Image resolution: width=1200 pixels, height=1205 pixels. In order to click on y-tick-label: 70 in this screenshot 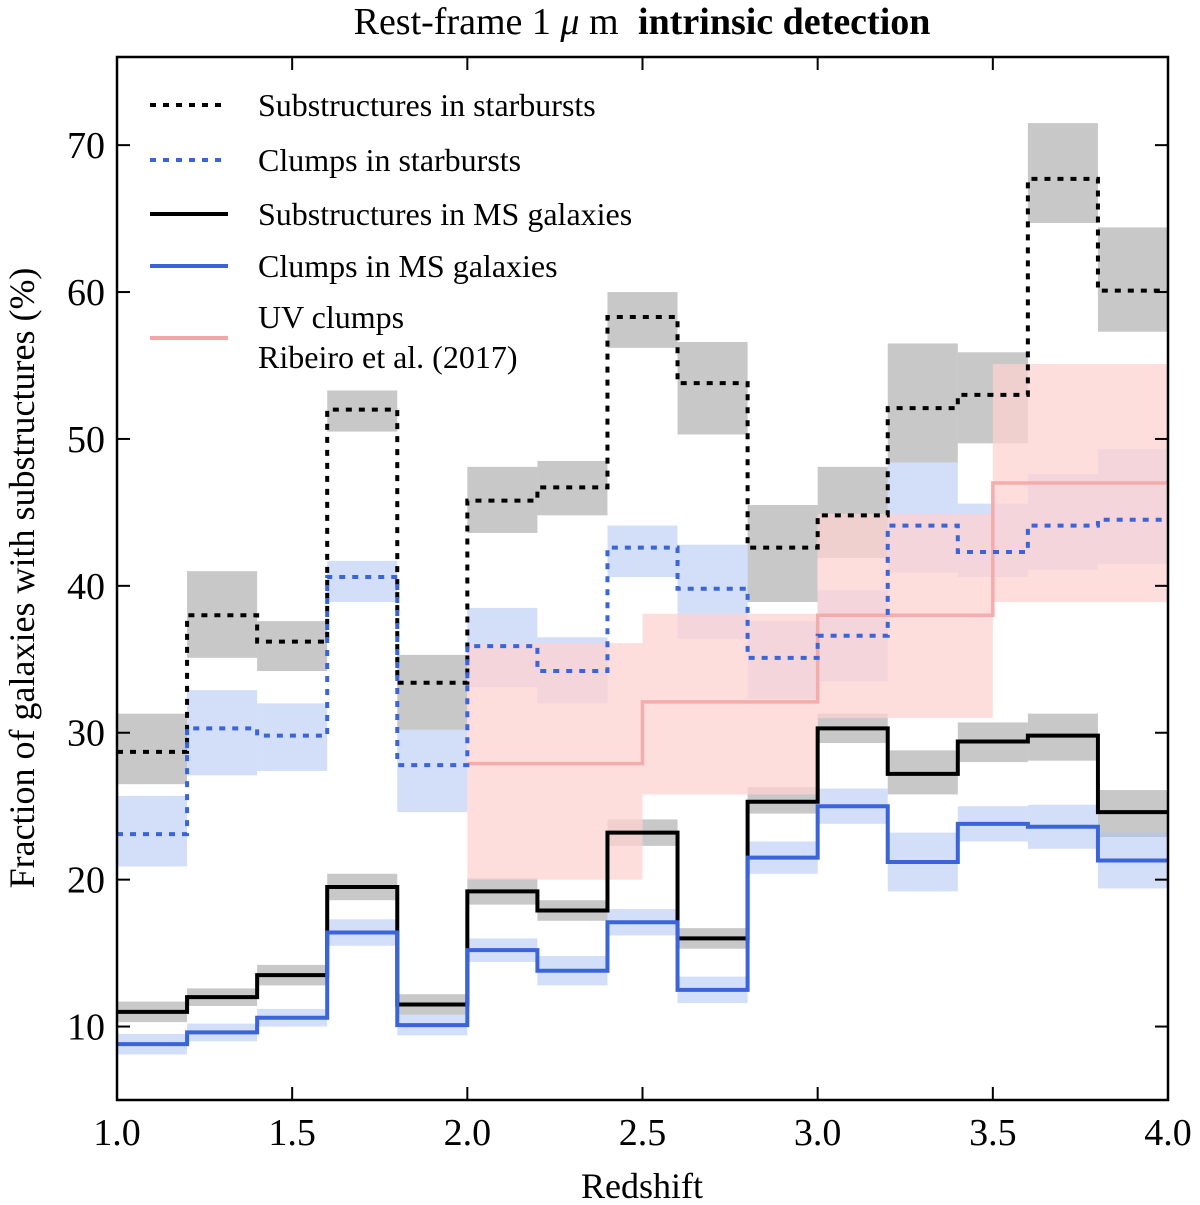, I will do `click(86, 146)`.